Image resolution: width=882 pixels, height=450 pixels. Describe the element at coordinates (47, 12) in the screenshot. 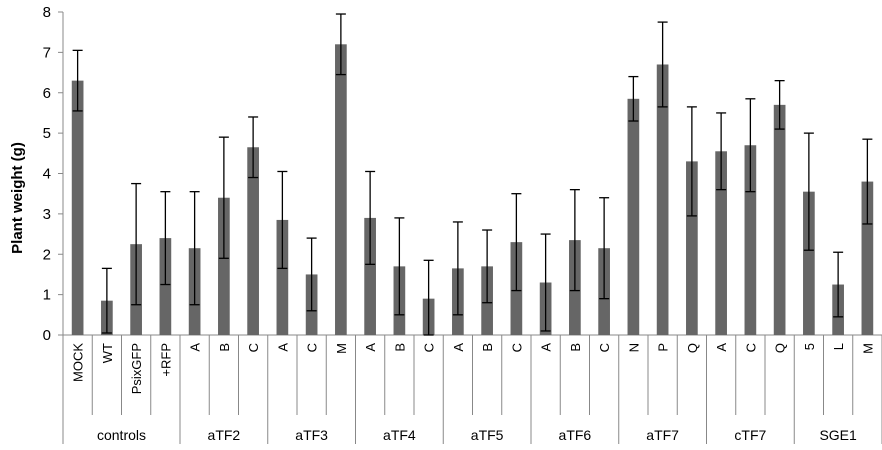

I see `y-tick-label: 8` at that location.